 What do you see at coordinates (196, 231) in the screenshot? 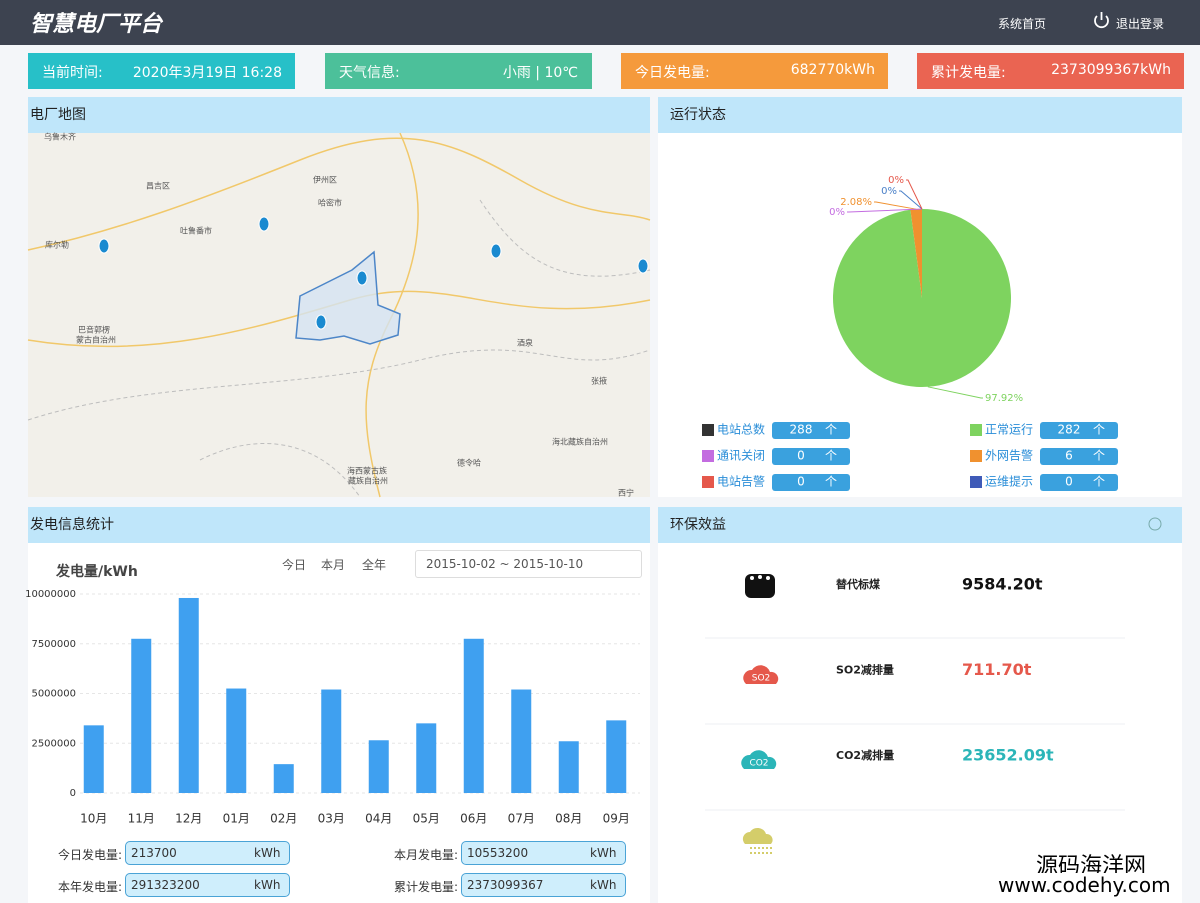
I see `place-label: 吐鲁番市` at bounding box center [196, 231].